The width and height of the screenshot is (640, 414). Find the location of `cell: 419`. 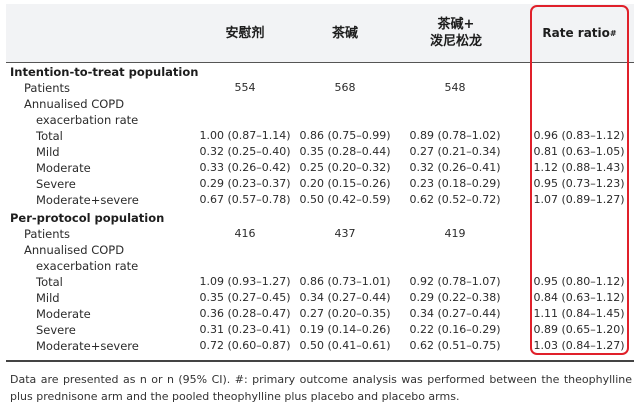

cell: 419 is located at coordinates (455, 233).